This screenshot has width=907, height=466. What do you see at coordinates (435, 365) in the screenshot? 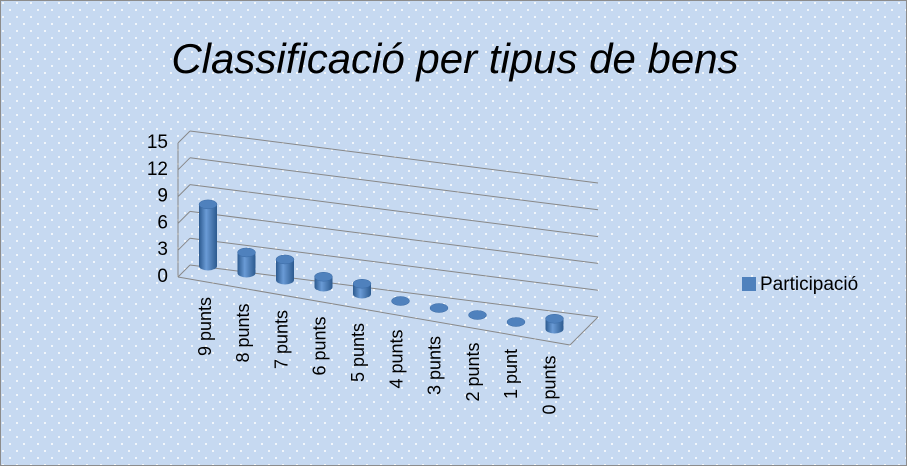
I see `x-tick-label: 3 punts` at bounding box center [435, 365].